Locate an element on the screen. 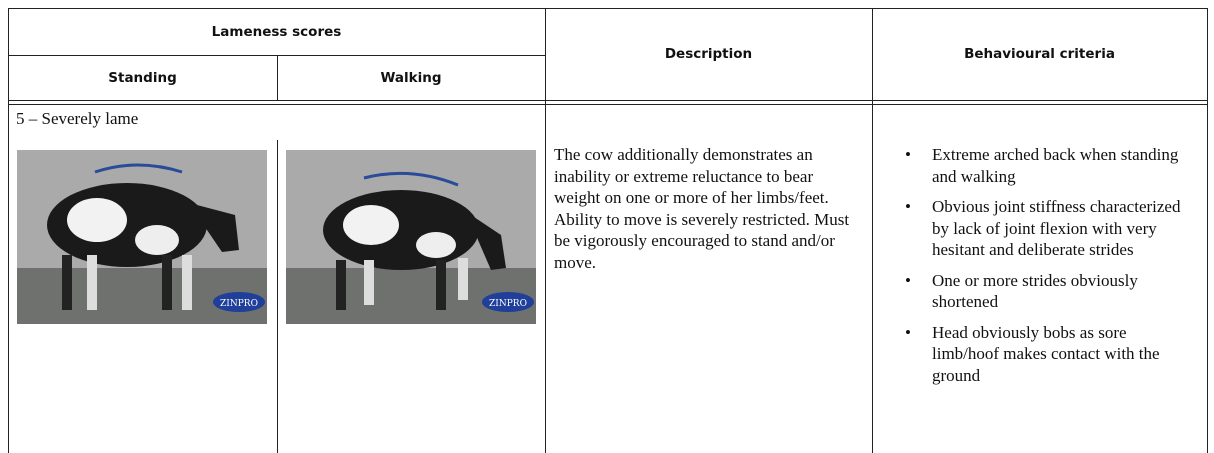 The image size is (1214, 453). header-walking: Walking is located at coordinates (411, 77).